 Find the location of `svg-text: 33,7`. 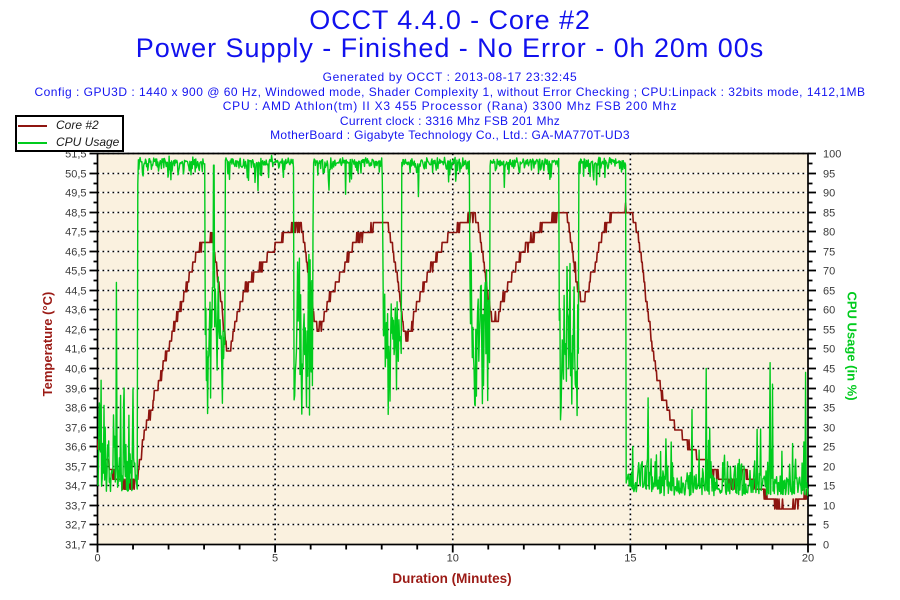

svg-text: 33,7 is located at coordinates (75, 506).